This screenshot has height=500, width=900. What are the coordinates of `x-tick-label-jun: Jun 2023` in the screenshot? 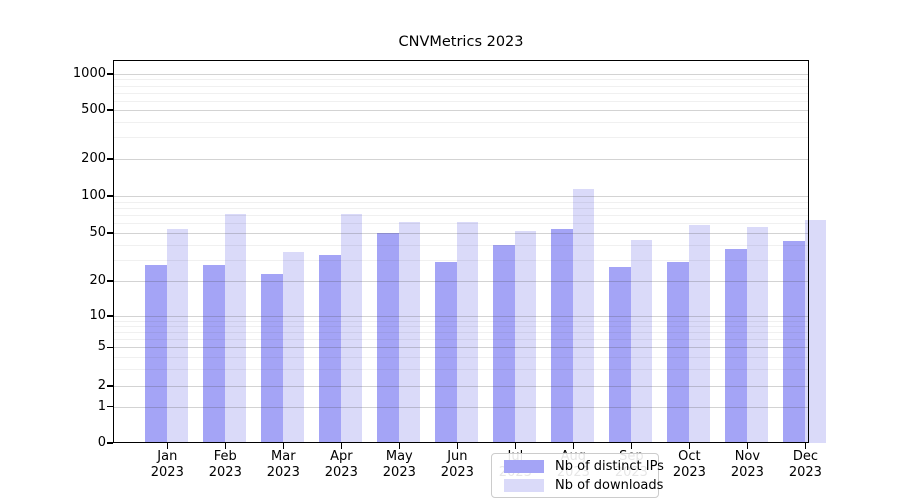 It's located at (457, 464).